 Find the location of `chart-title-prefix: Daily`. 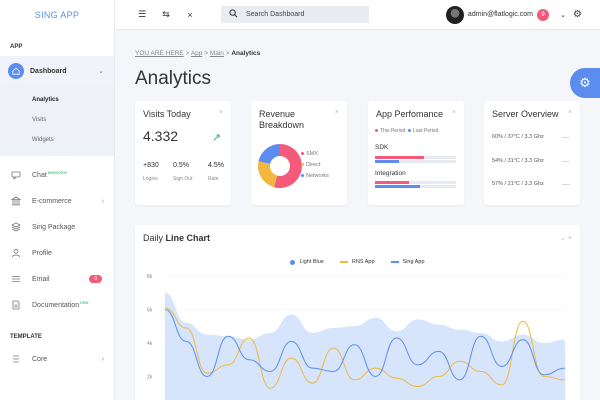

chart-title-prefix: Daily is located at coordinates (153, 238).